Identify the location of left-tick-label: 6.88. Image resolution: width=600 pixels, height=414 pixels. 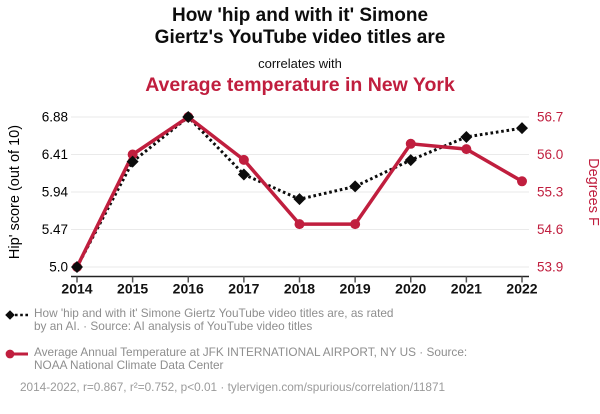
(55, 117).